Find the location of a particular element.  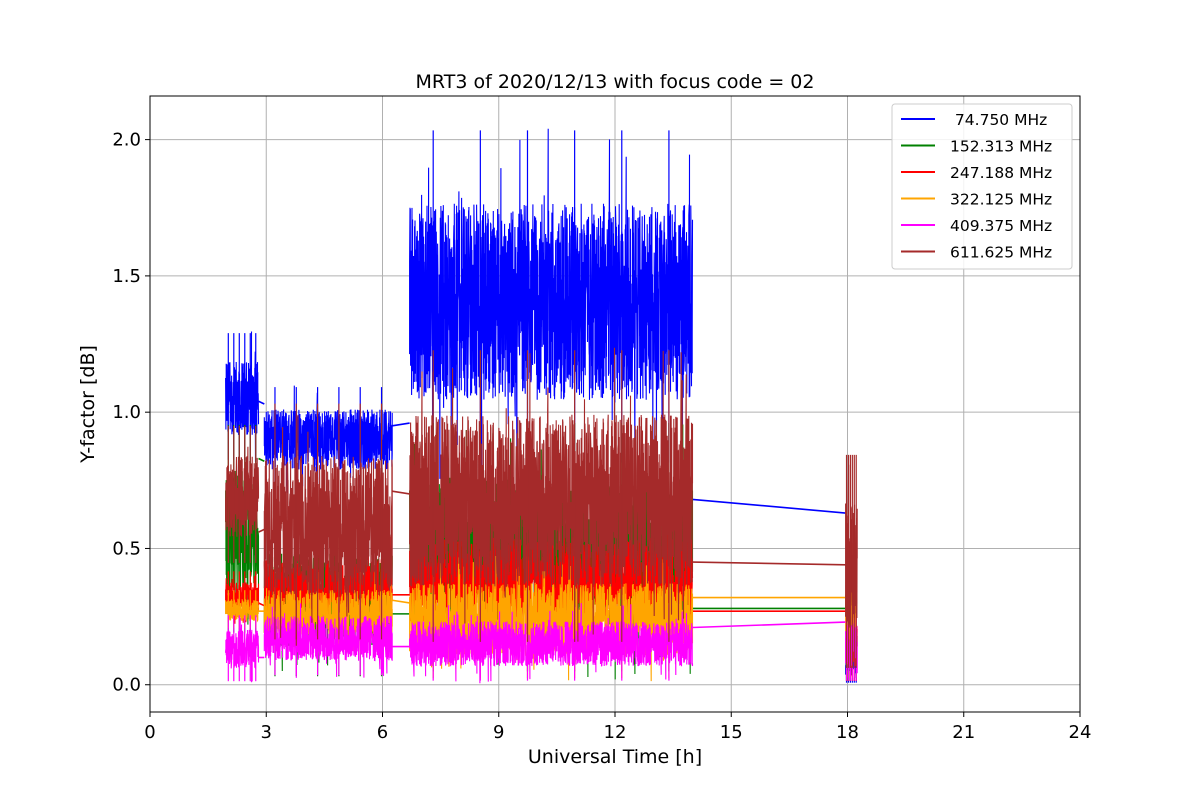

y-tick-label: 0.0 is located at coordinates (126, 685).